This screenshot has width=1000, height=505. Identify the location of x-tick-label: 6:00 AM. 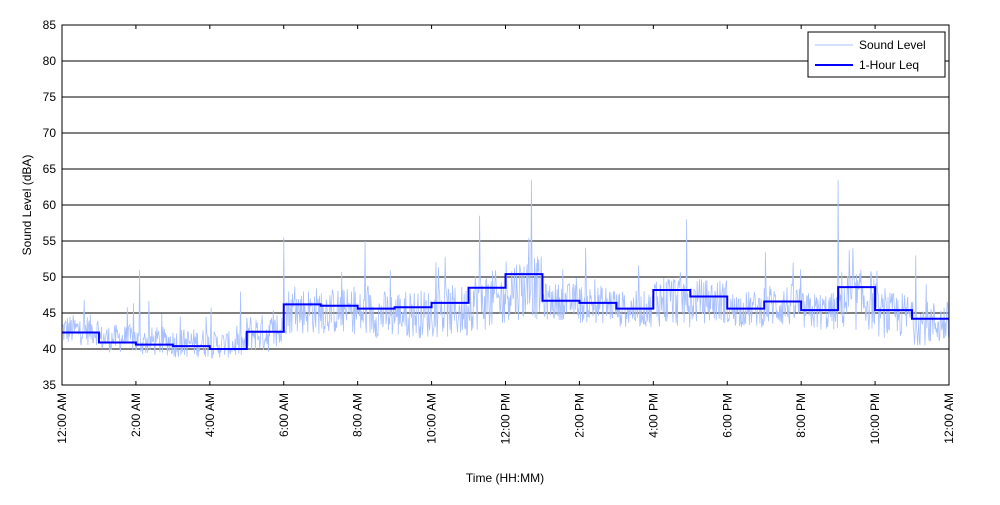
(284, 415).